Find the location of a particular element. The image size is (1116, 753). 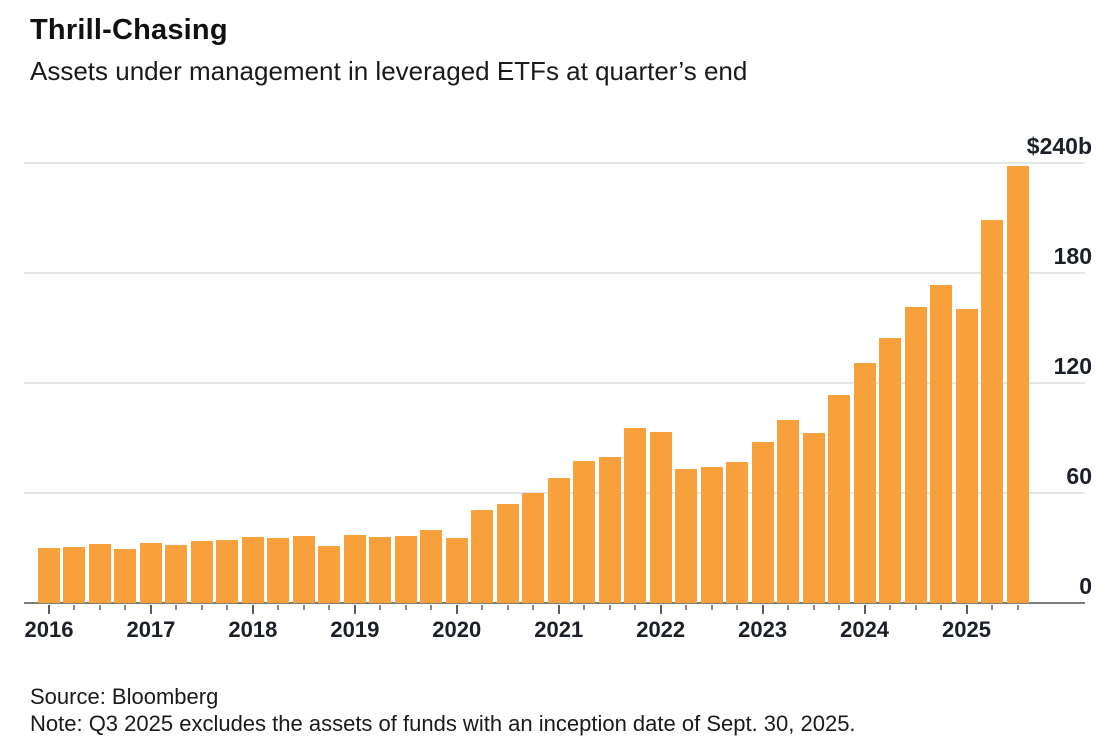

x-axis-year-label: 2024 is located at coordinates (865, 629).